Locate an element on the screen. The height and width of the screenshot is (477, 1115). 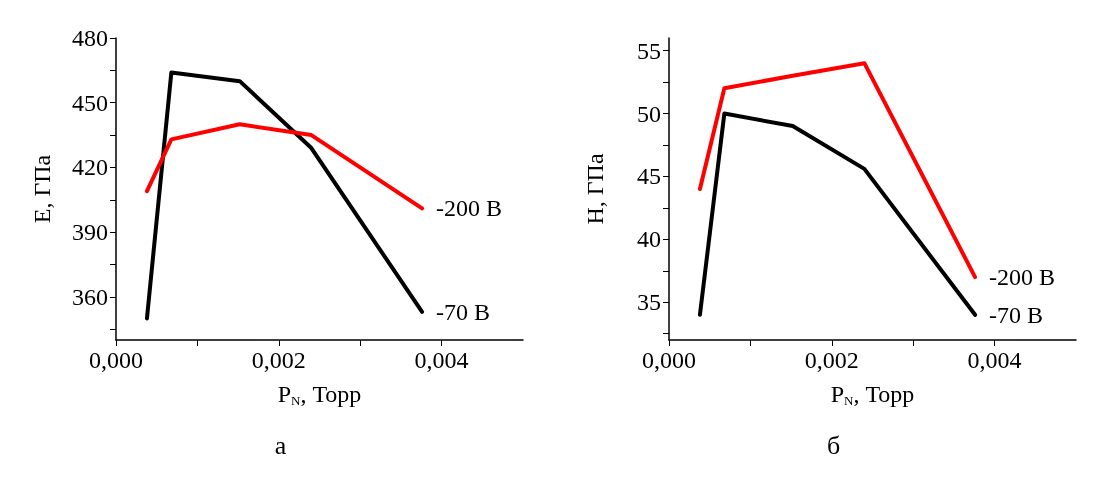
y-tick-label: 480 is located at coordinates (90, 38).